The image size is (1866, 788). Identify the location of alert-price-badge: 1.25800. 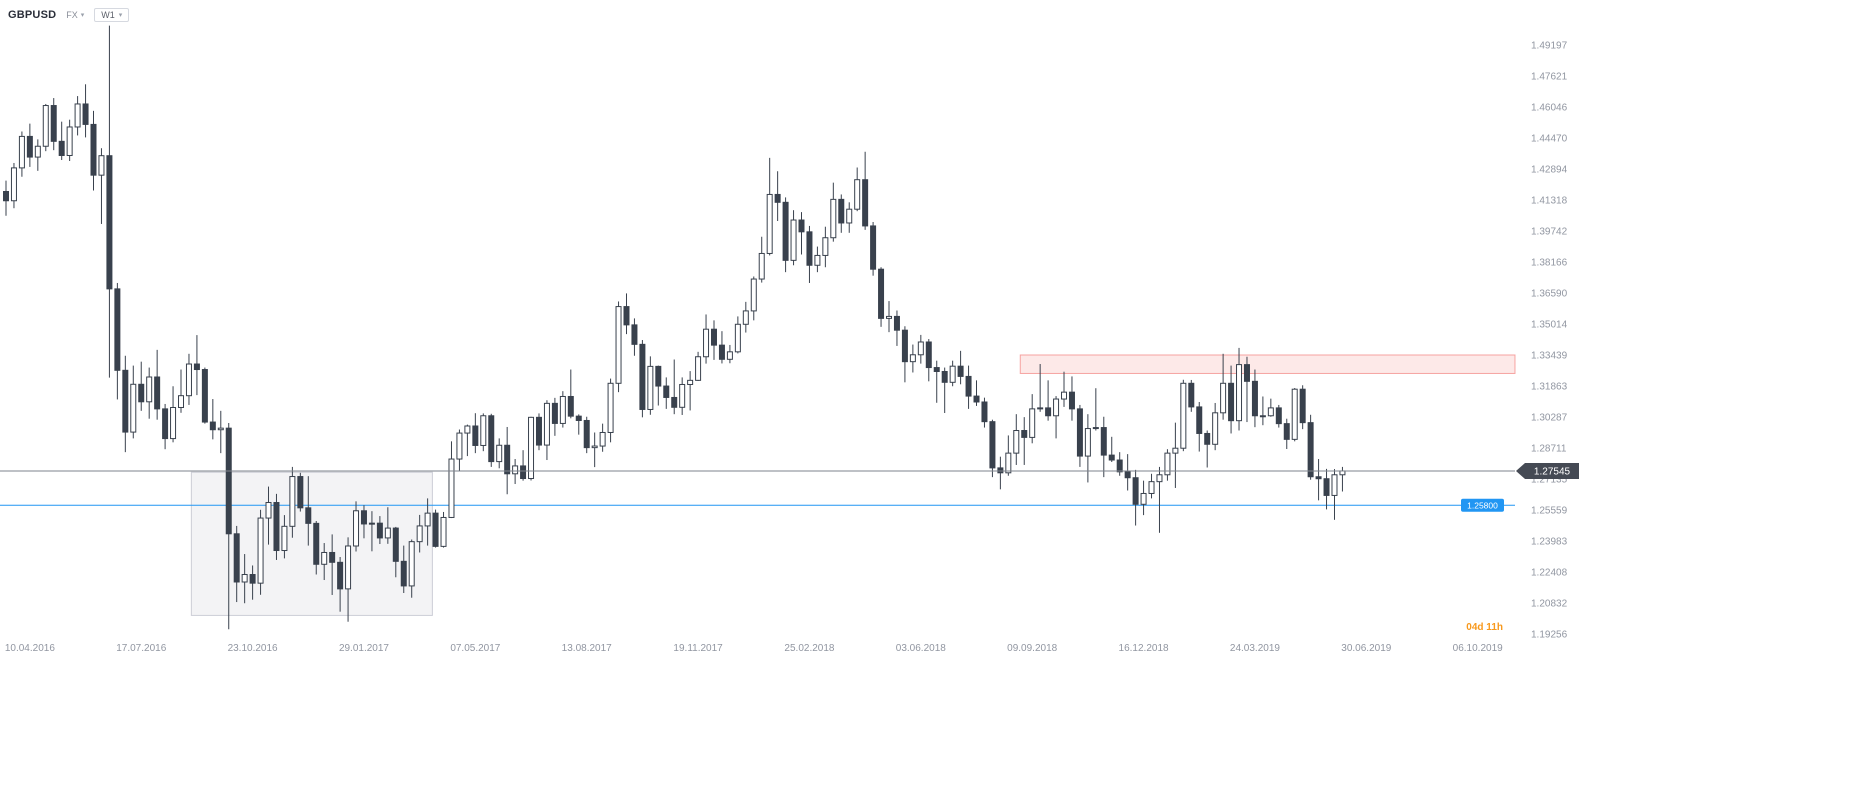
(1482, 505).